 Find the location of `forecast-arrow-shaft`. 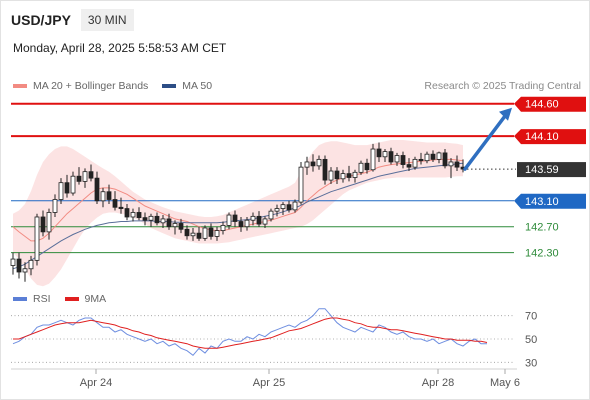

forecast-arrow-shaft is located at coordinates (485, 141).